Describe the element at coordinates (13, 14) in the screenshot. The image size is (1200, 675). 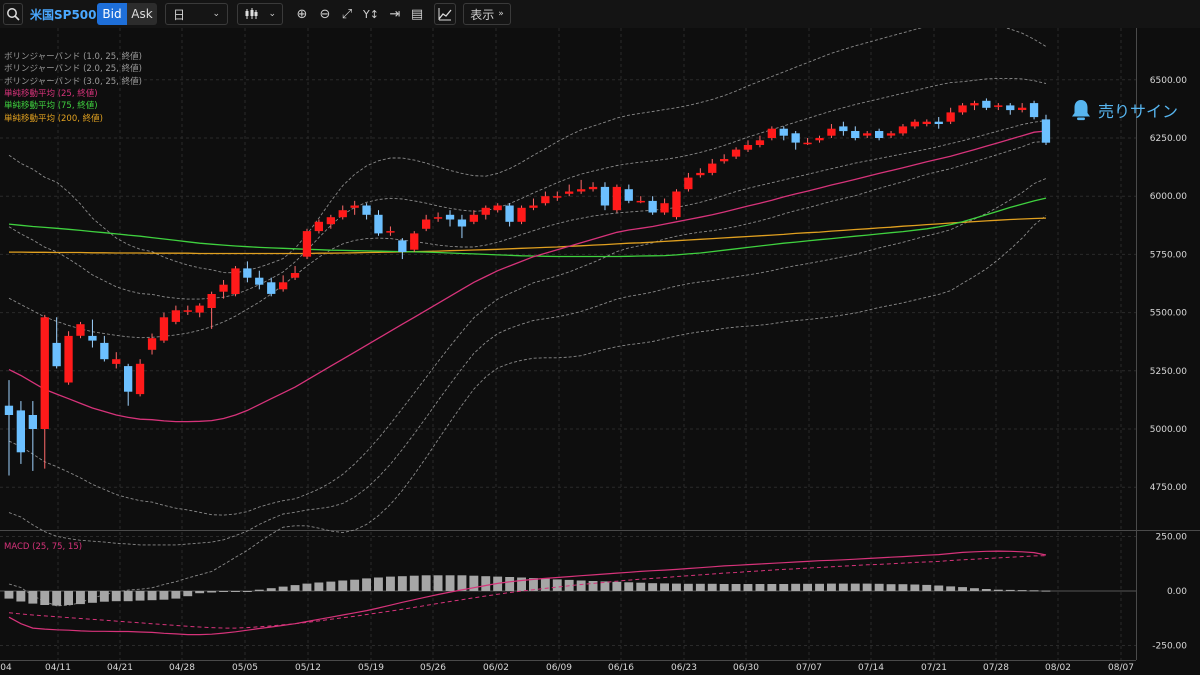
I see `search-button` at that location.